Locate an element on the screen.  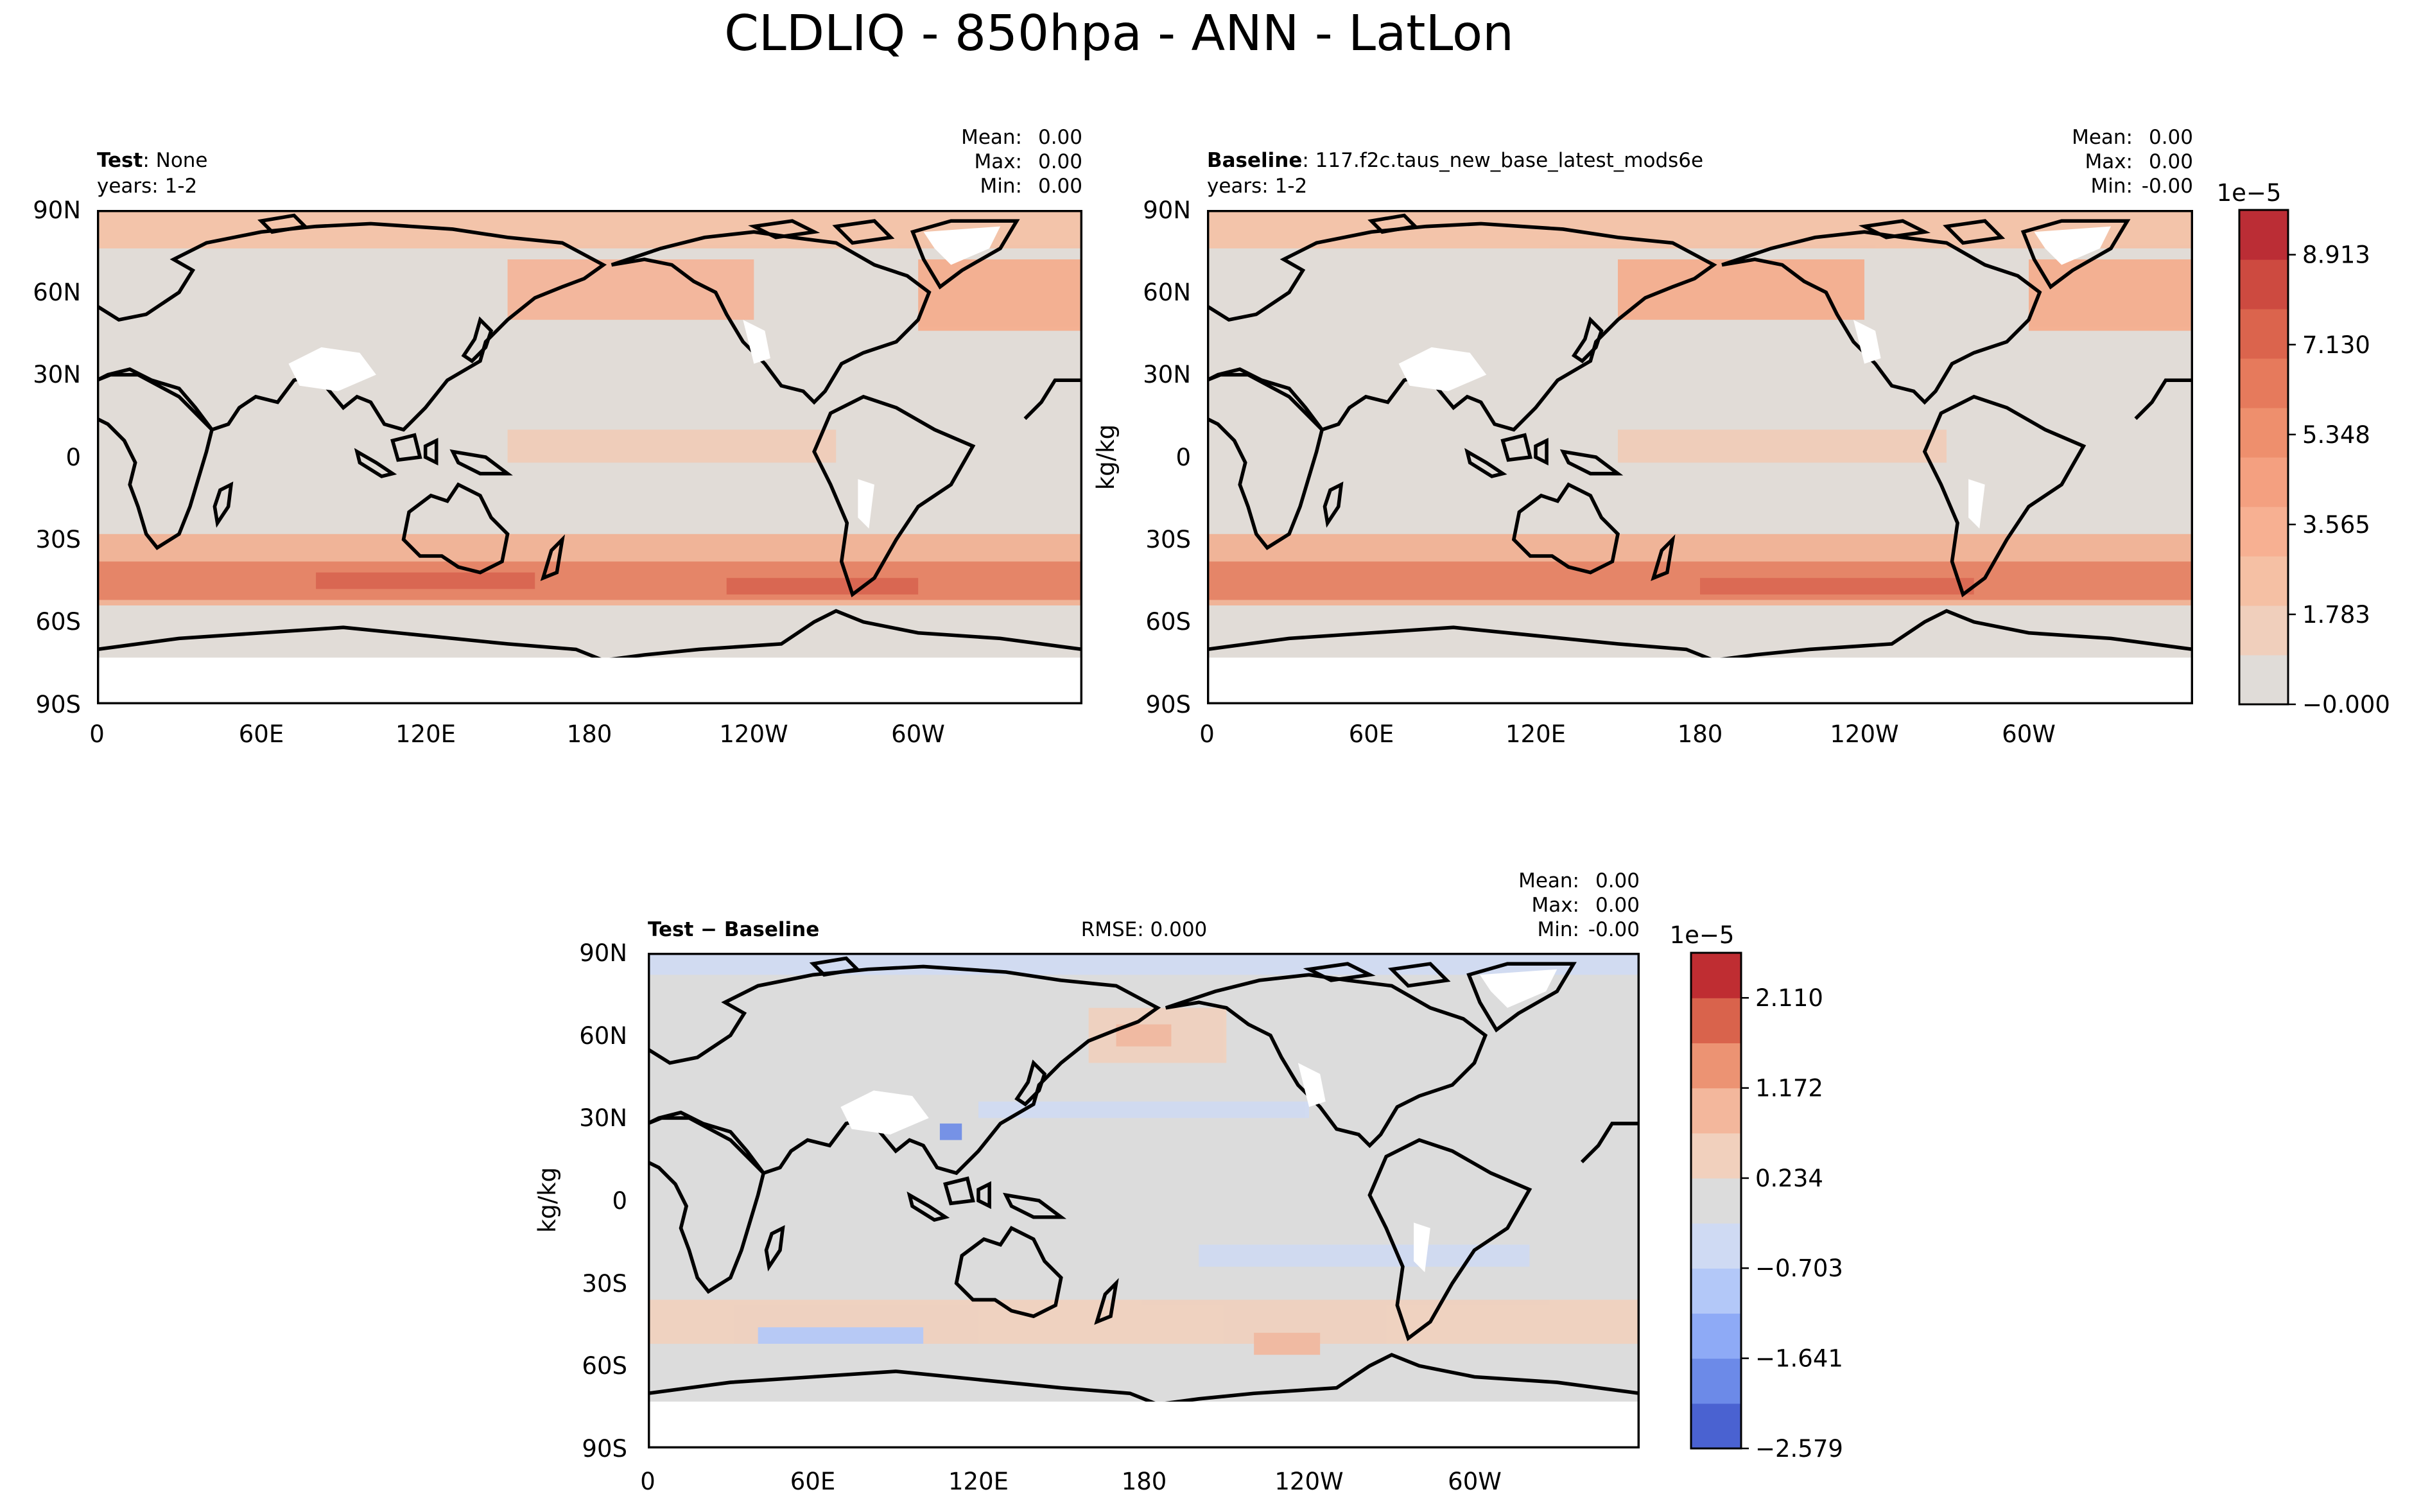
panel-test-title-bold: Test is located at coordinates (120, 160).